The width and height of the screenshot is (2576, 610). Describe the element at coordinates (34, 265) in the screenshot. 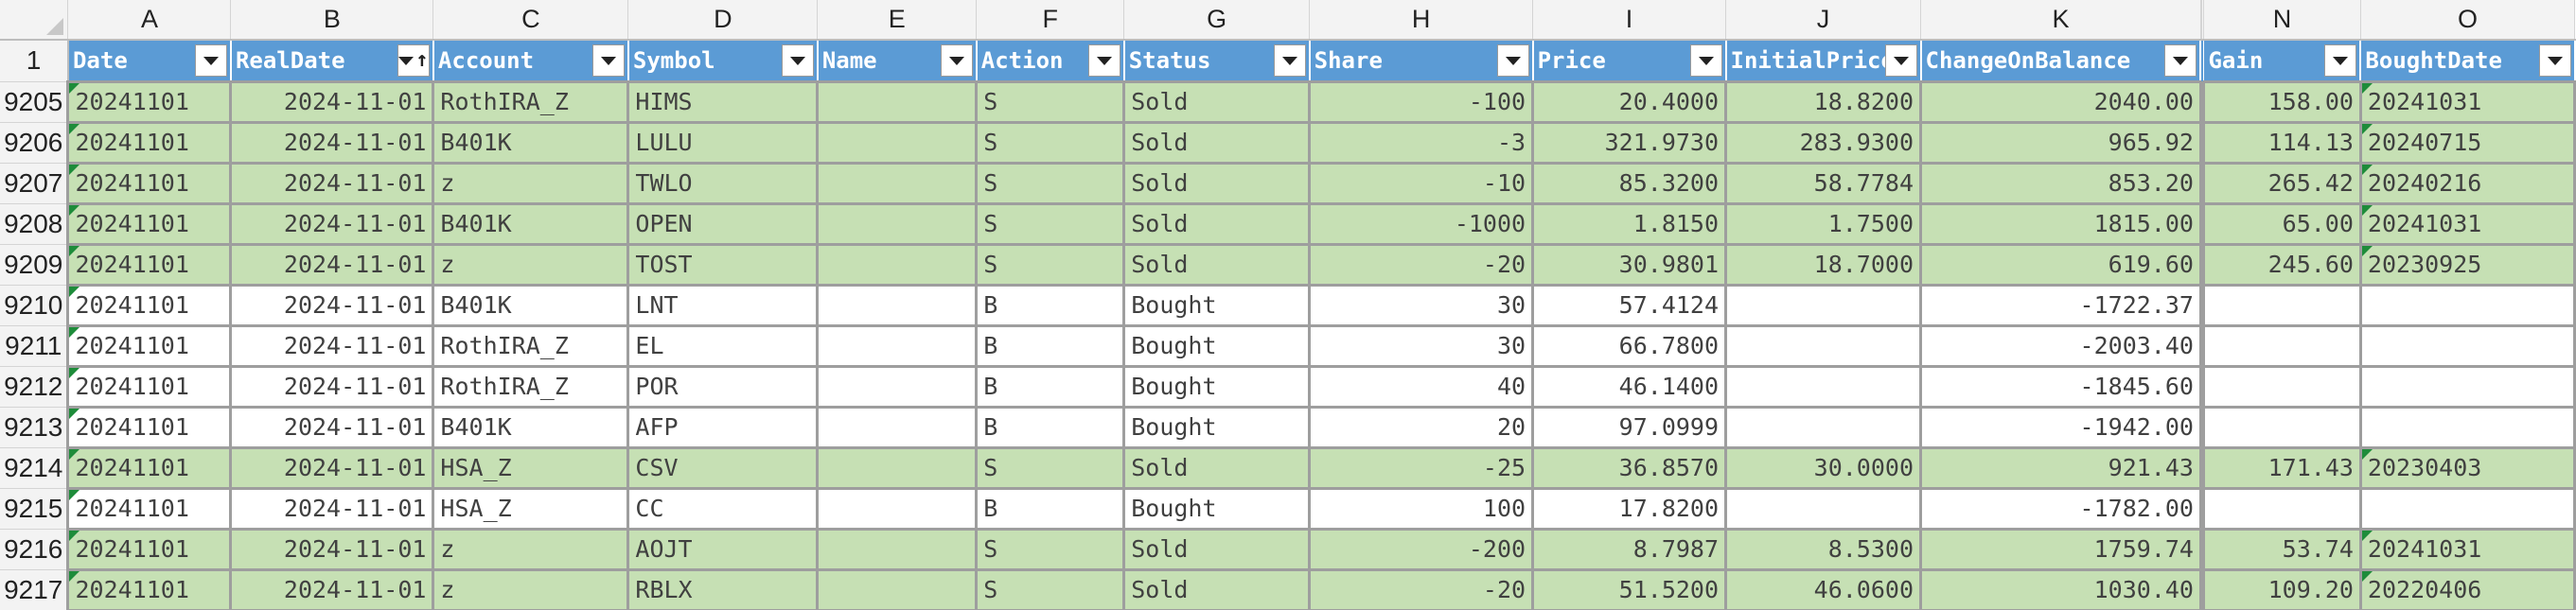

I see `row-number: 9209` at that location.